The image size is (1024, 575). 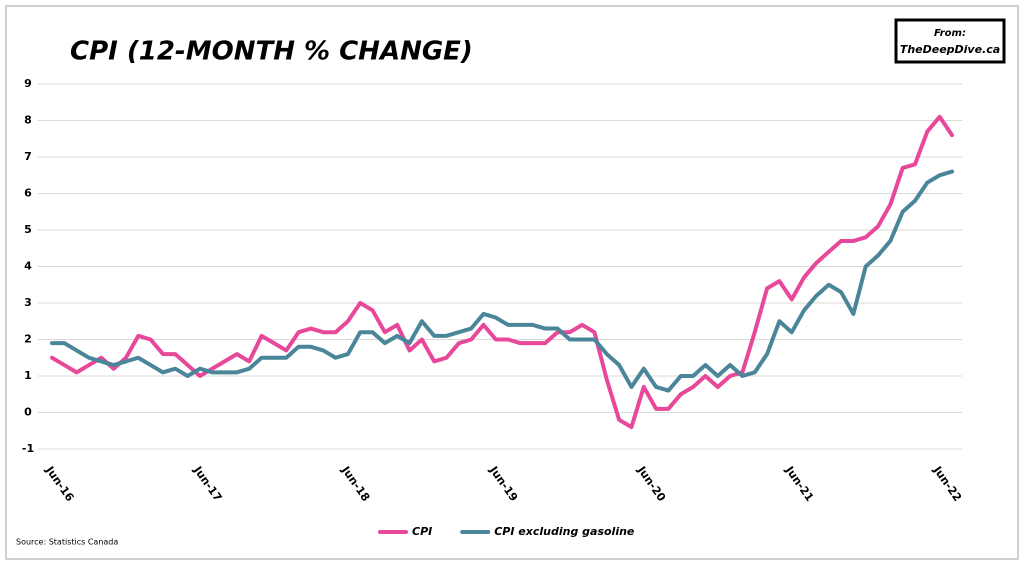 What do you see at coordinates (950, 41) in the screenshot?
I see `credit-box` at bounding box center [950, 41].